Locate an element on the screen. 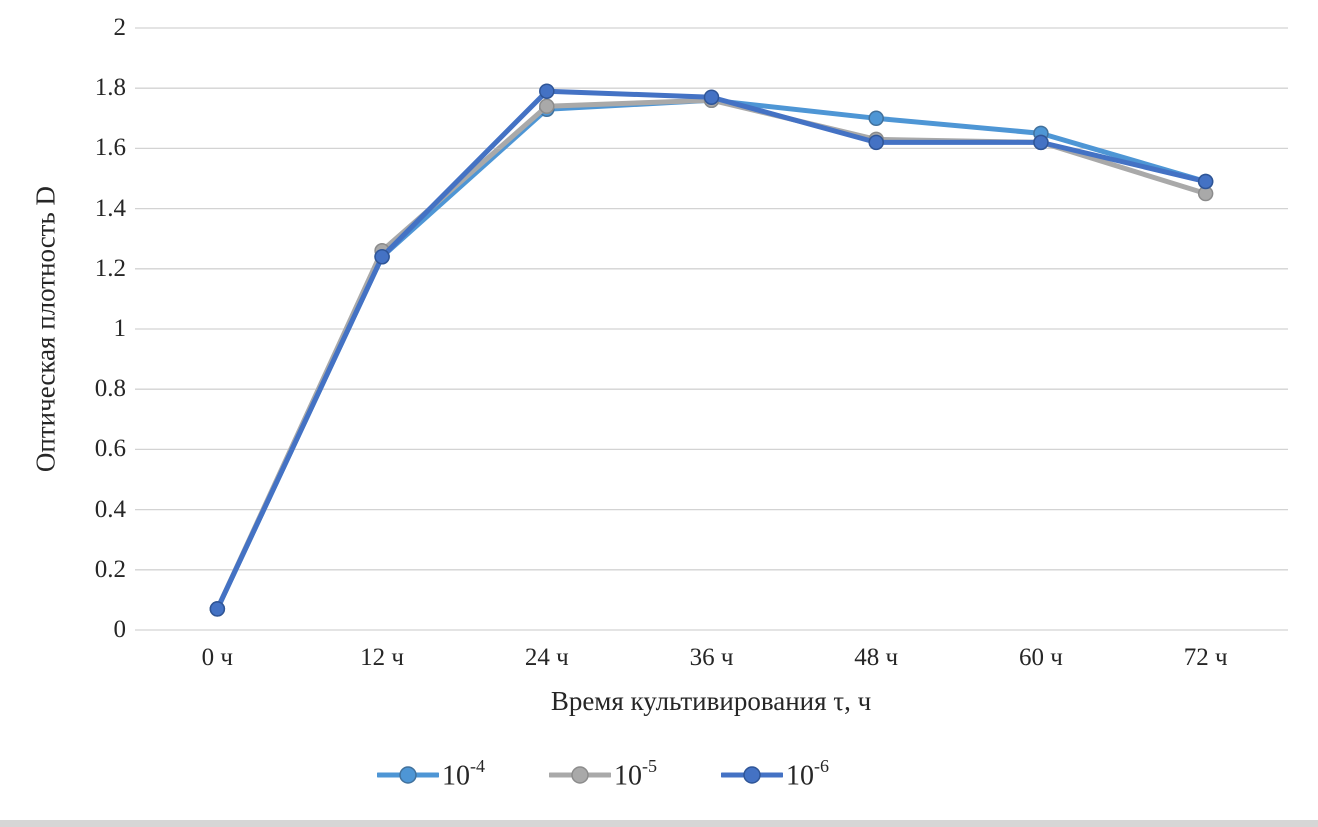  x-tick-label: 48 ч is located at coordinates (876, 657).